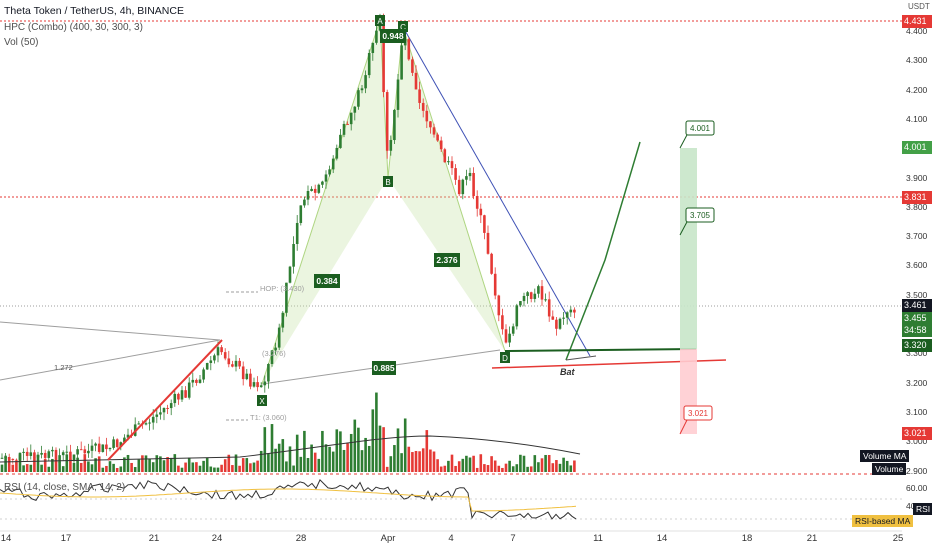  I want to click on indicator-hpc-label: HPC (Combo) (400, 30, 300, 3), so click(73, 27).